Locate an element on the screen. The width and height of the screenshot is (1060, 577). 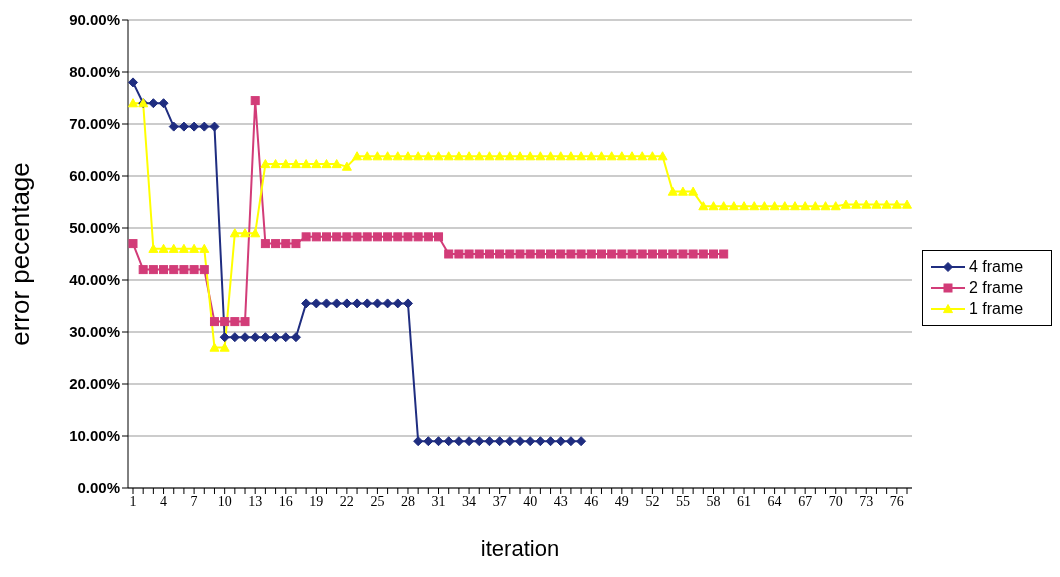
x-tick-label: 13 is located at coordinates (255, 501).